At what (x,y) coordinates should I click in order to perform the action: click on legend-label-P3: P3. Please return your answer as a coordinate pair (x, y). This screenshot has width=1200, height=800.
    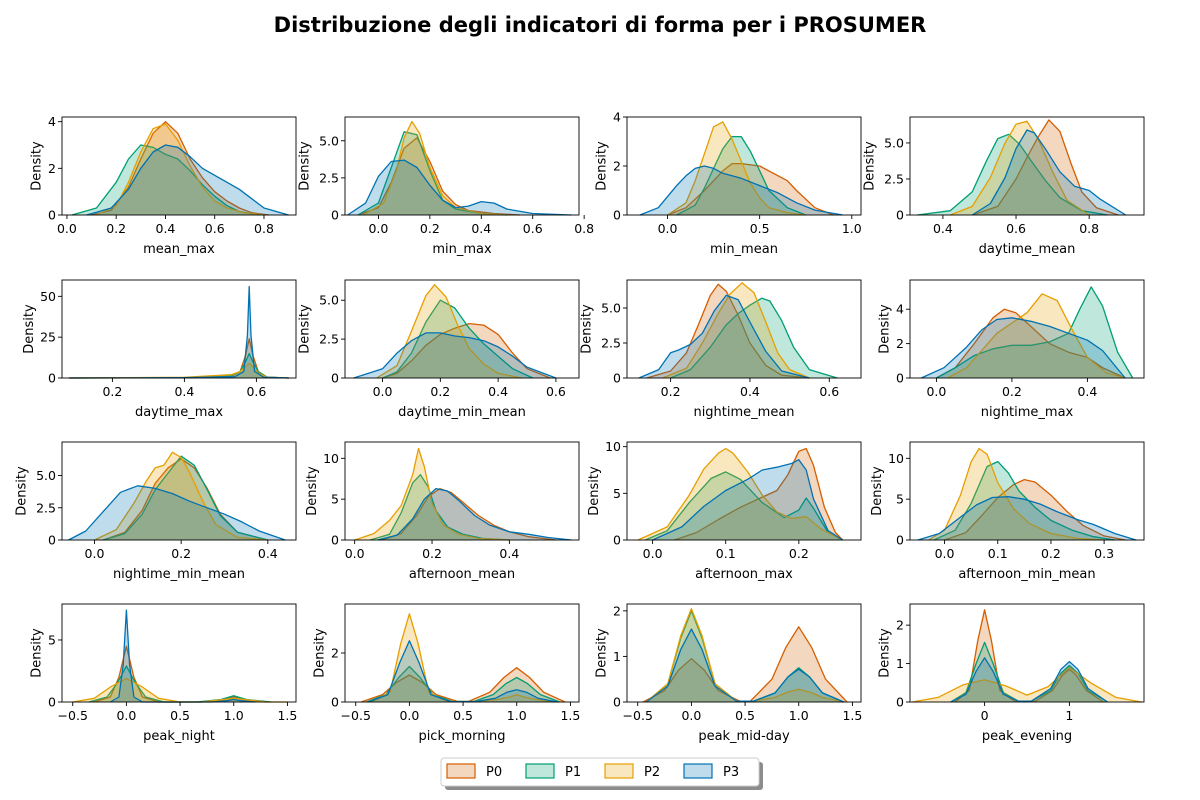
    Looking at the image, I should click on (731, 772).